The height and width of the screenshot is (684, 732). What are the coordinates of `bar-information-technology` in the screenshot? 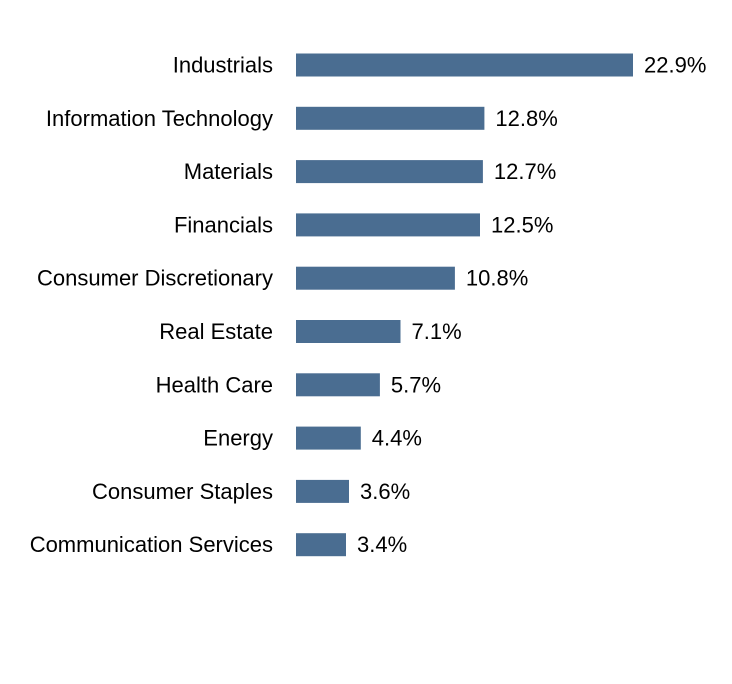 It's located at (390, 118).